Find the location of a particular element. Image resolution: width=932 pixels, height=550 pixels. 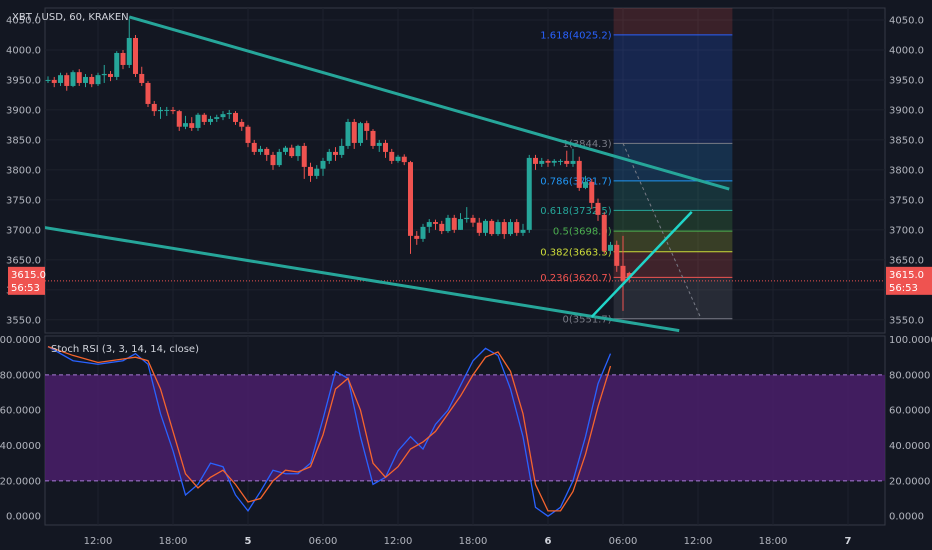

price-tag-left: 3615.0 is located at coordinates (28, 275).